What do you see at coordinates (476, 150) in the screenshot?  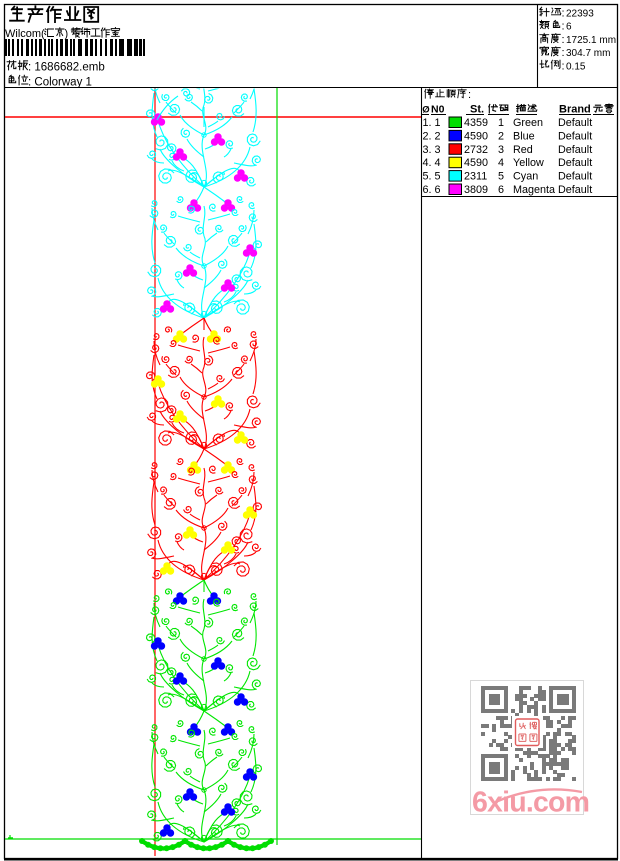 I see `svg-text: 2732` at bounding box center [476, 150].